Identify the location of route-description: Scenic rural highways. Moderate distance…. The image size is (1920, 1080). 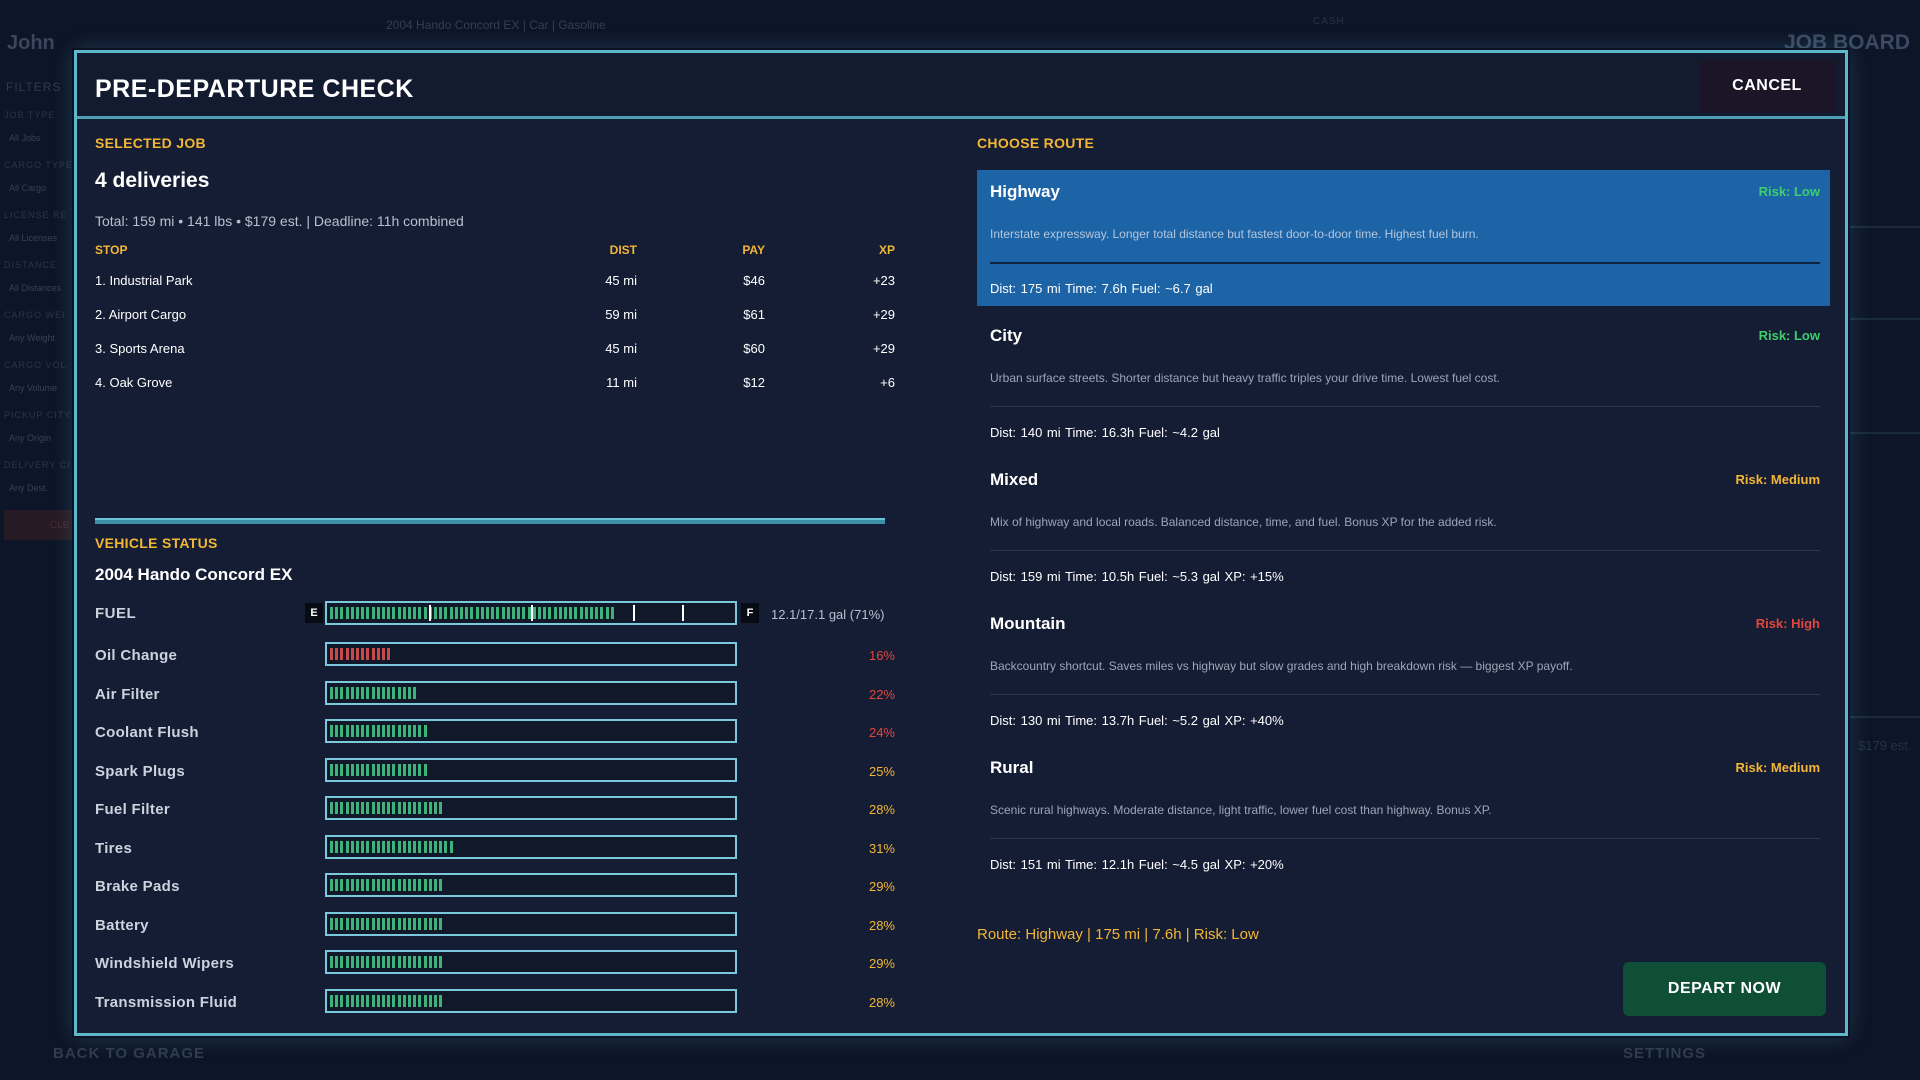
(1241, 810).